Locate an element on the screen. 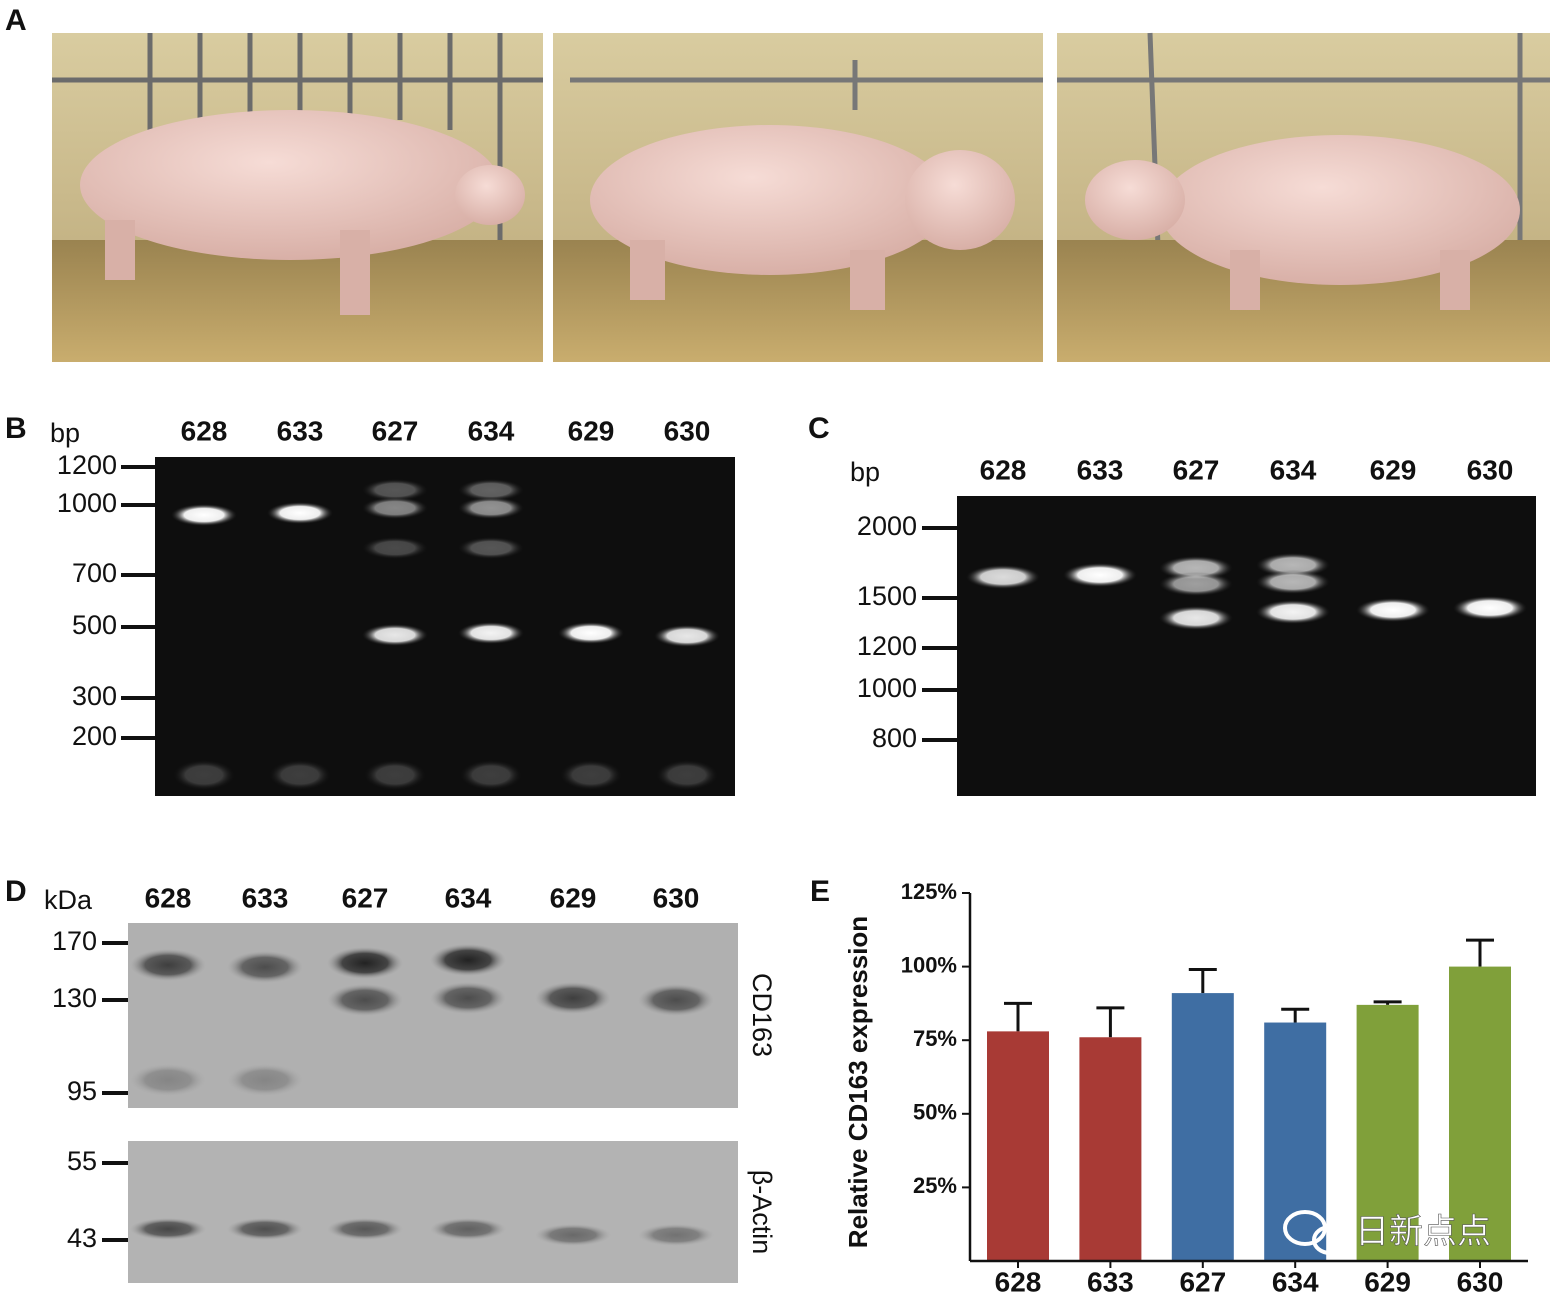 This screenshot has width=1555, height=1301. marker-label: 43 is located at coordinates (82, 1238).